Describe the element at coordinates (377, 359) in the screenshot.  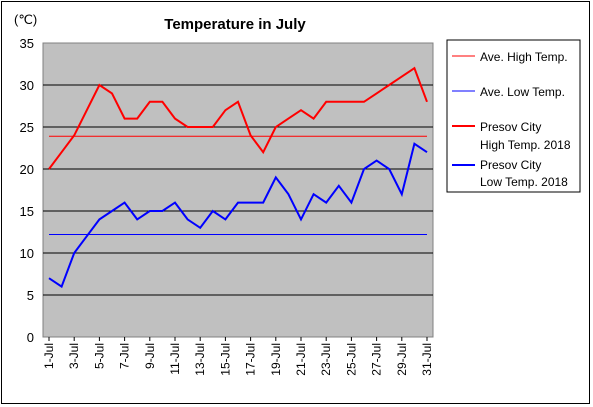
I see `x-tick-label: 27-Jul` at that location.